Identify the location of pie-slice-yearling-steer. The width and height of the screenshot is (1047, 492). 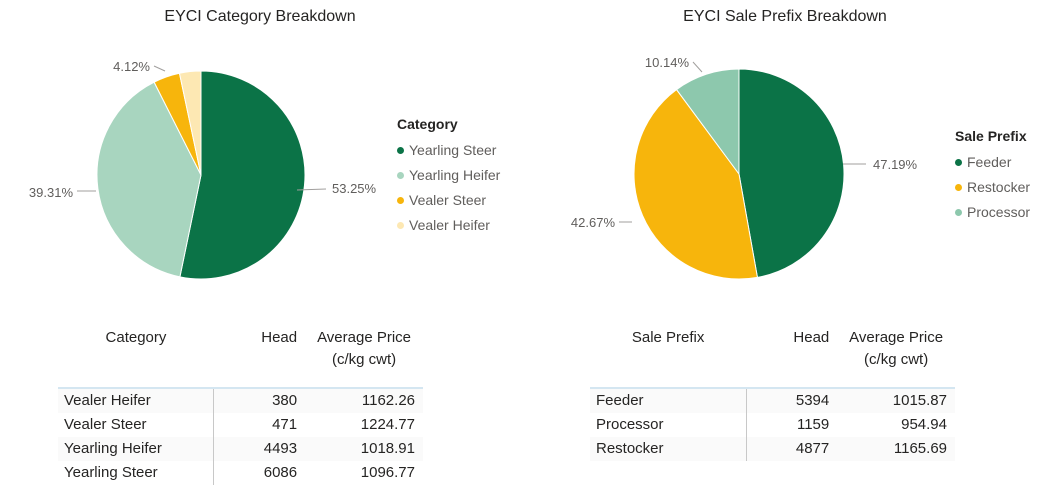
(242, 175).